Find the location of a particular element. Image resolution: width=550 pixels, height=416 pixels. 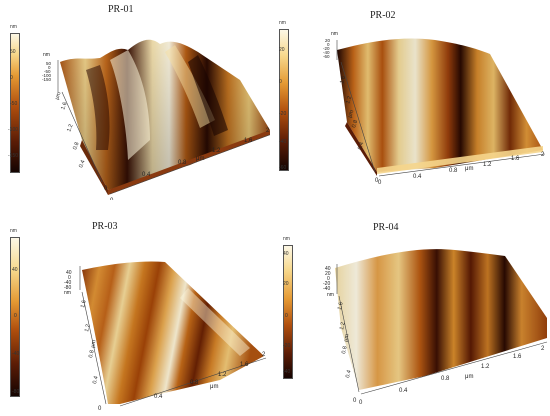

z-axis-tick: -80 is located at coordinates (67, 288).